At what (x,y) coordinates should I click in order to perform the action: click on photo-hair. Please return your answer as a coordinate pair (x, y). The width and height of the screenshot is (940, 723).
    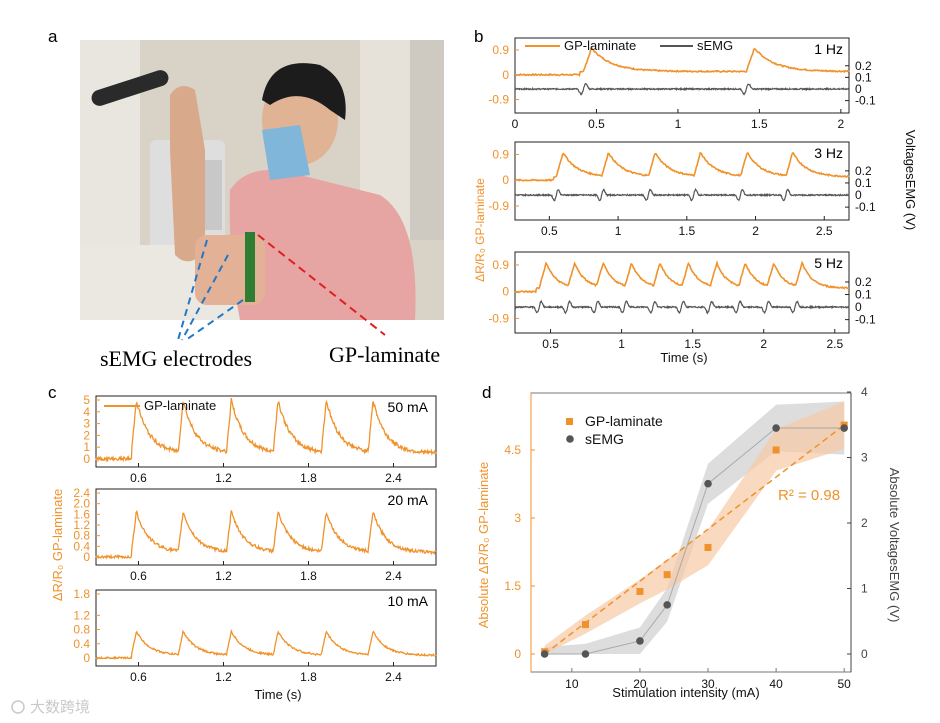
    Looking at the image, I should click on (304, 91).